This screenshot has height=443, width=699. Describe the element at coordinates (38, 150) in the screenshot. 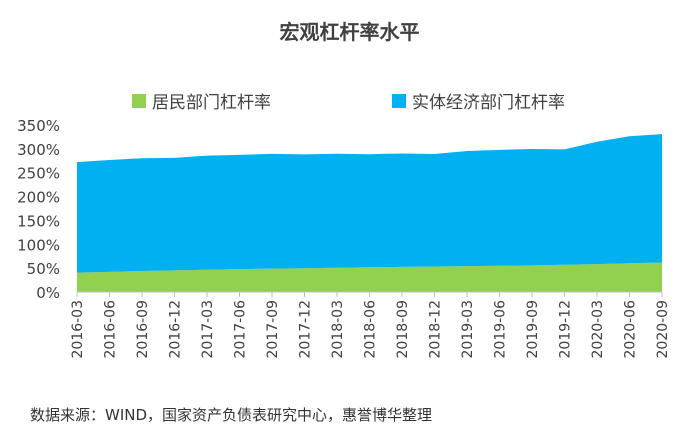

I see `y-tick-label: 300%` at that location.